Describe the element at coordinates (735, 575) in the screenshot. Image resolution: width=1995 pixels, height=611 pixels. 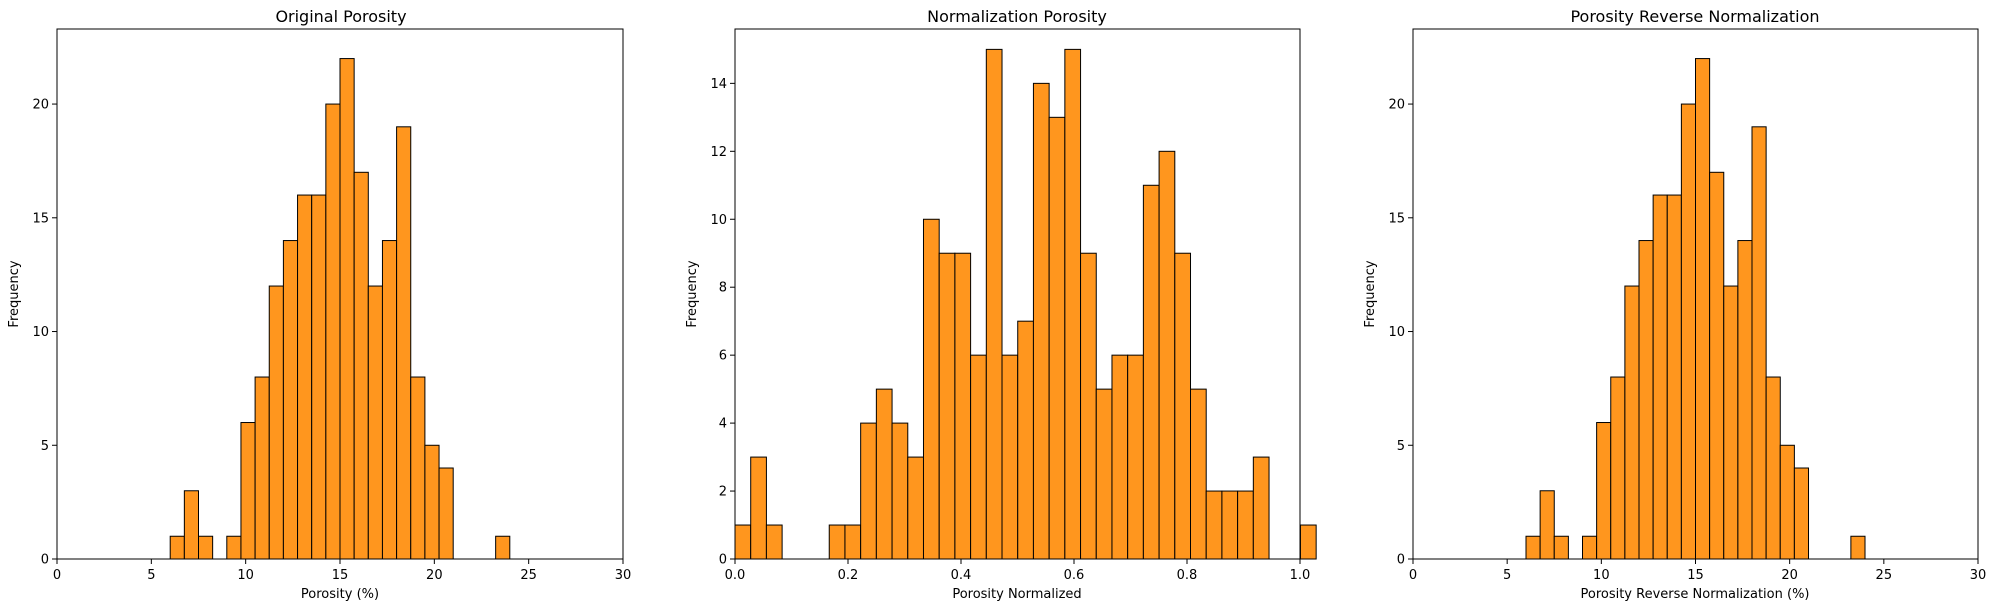
I see `x-tick-label: 0.0` at that location.